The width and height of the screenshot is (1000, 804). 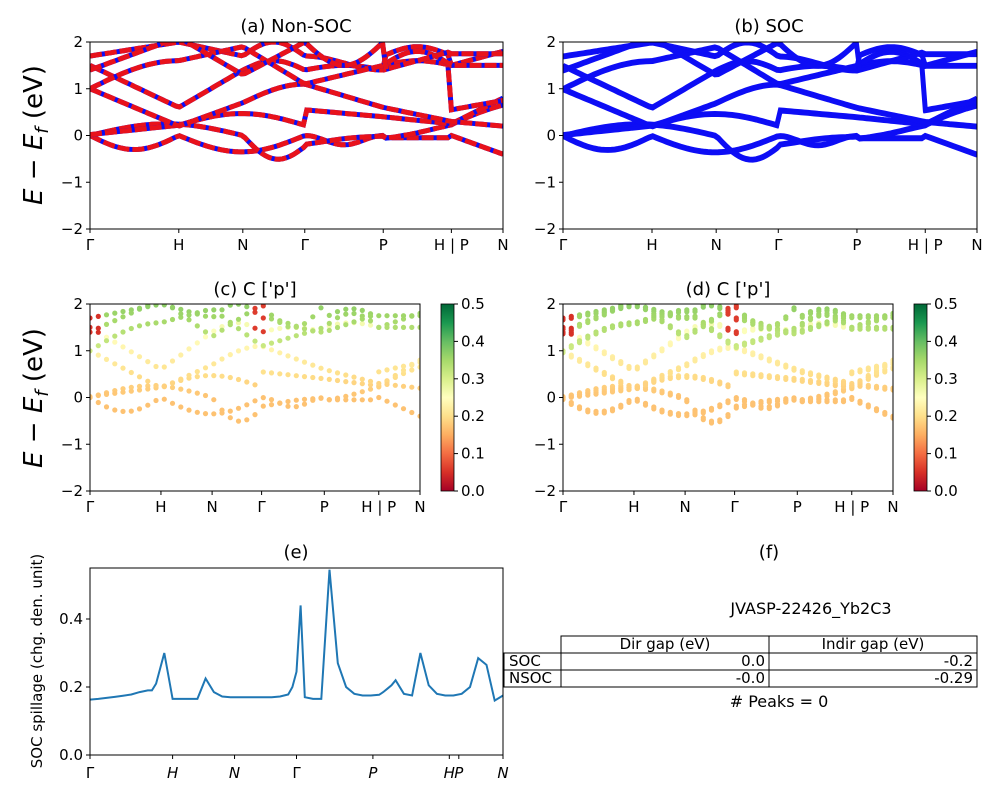 What do you see at coordinates (797, 507) in the screenshot?
I see `x-tick-label: P` at bounding box center [797, 507].